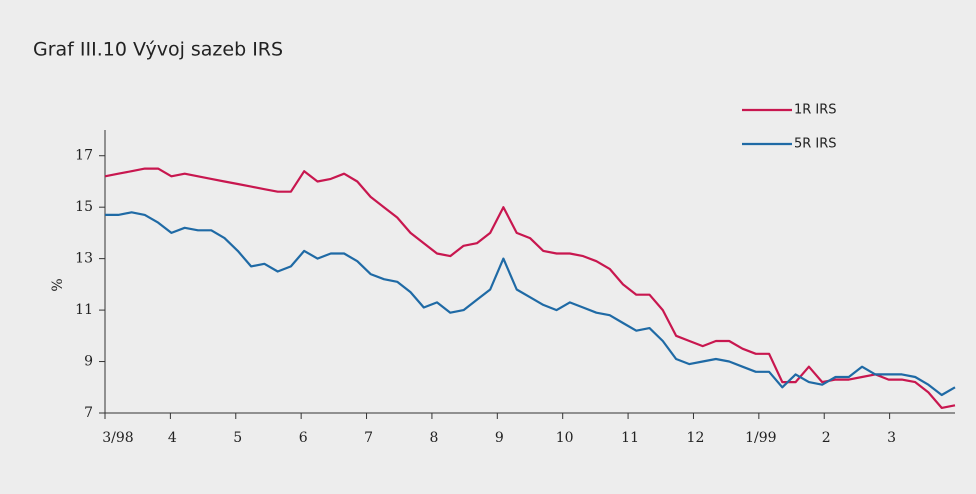  What do you see at coordinates (58, 284) in the screenshot?
I see `y-axis-label: %` at bounding box center [58, 284].